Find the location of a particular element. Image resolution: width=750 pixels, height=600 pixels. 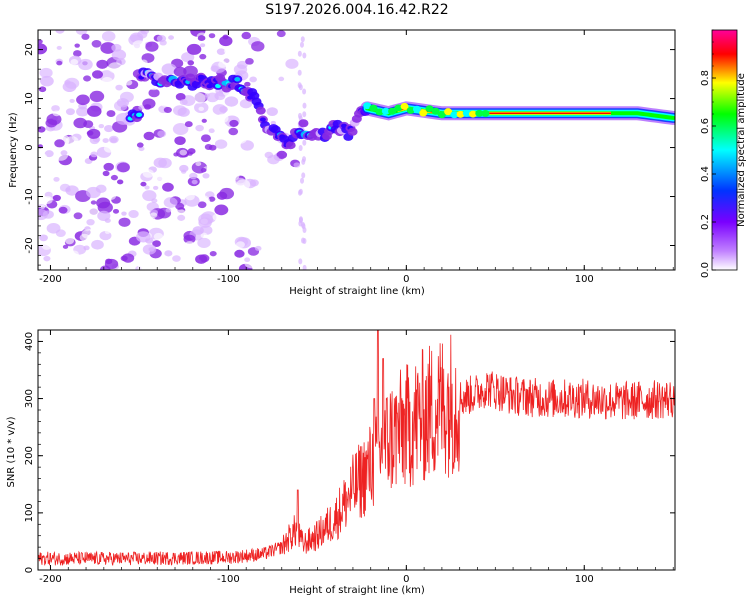

spectrogram-xtick-label: 100 is located at coordinates (584, 279).